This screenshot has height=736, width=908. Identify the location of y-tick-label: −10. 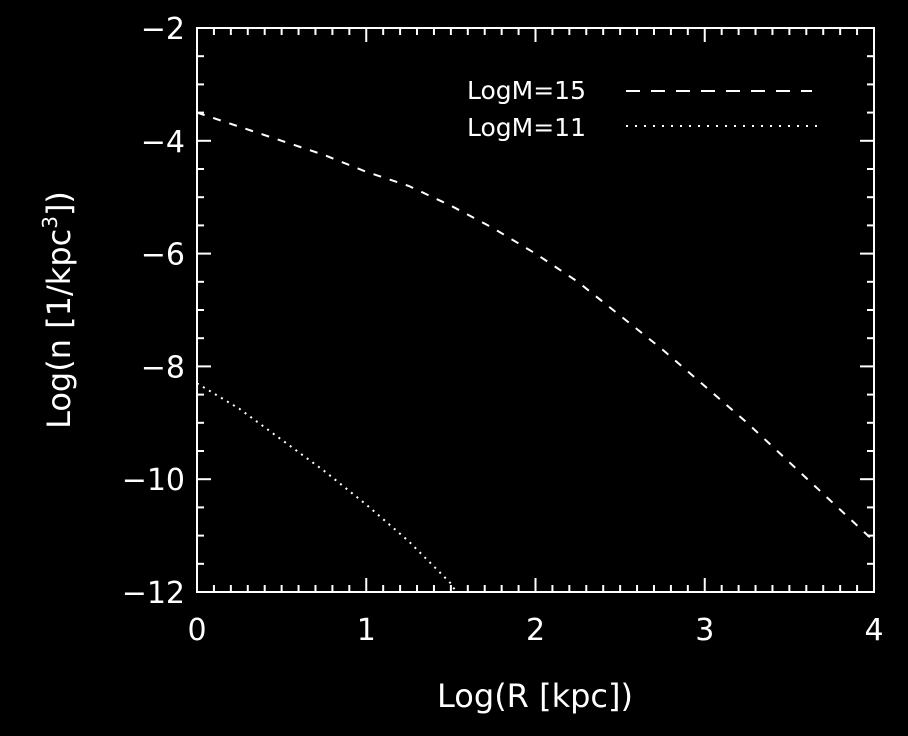
(153, 480).